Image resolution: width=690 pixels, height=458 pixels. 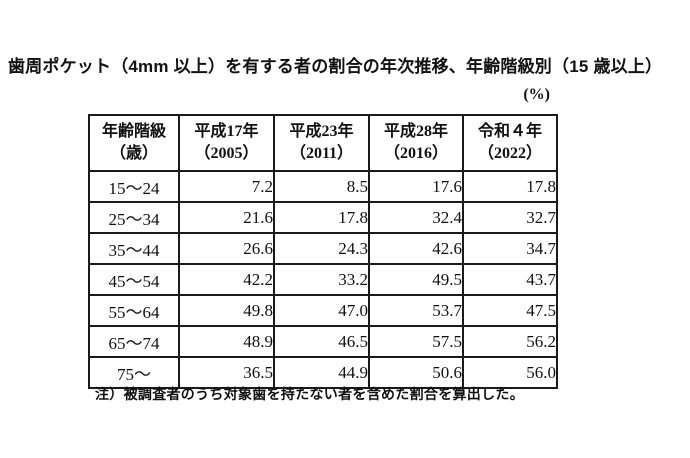 I want to click on table-row: 25〜34 21.6 17.8 32.4 32.7, so click(x=323, y=217).